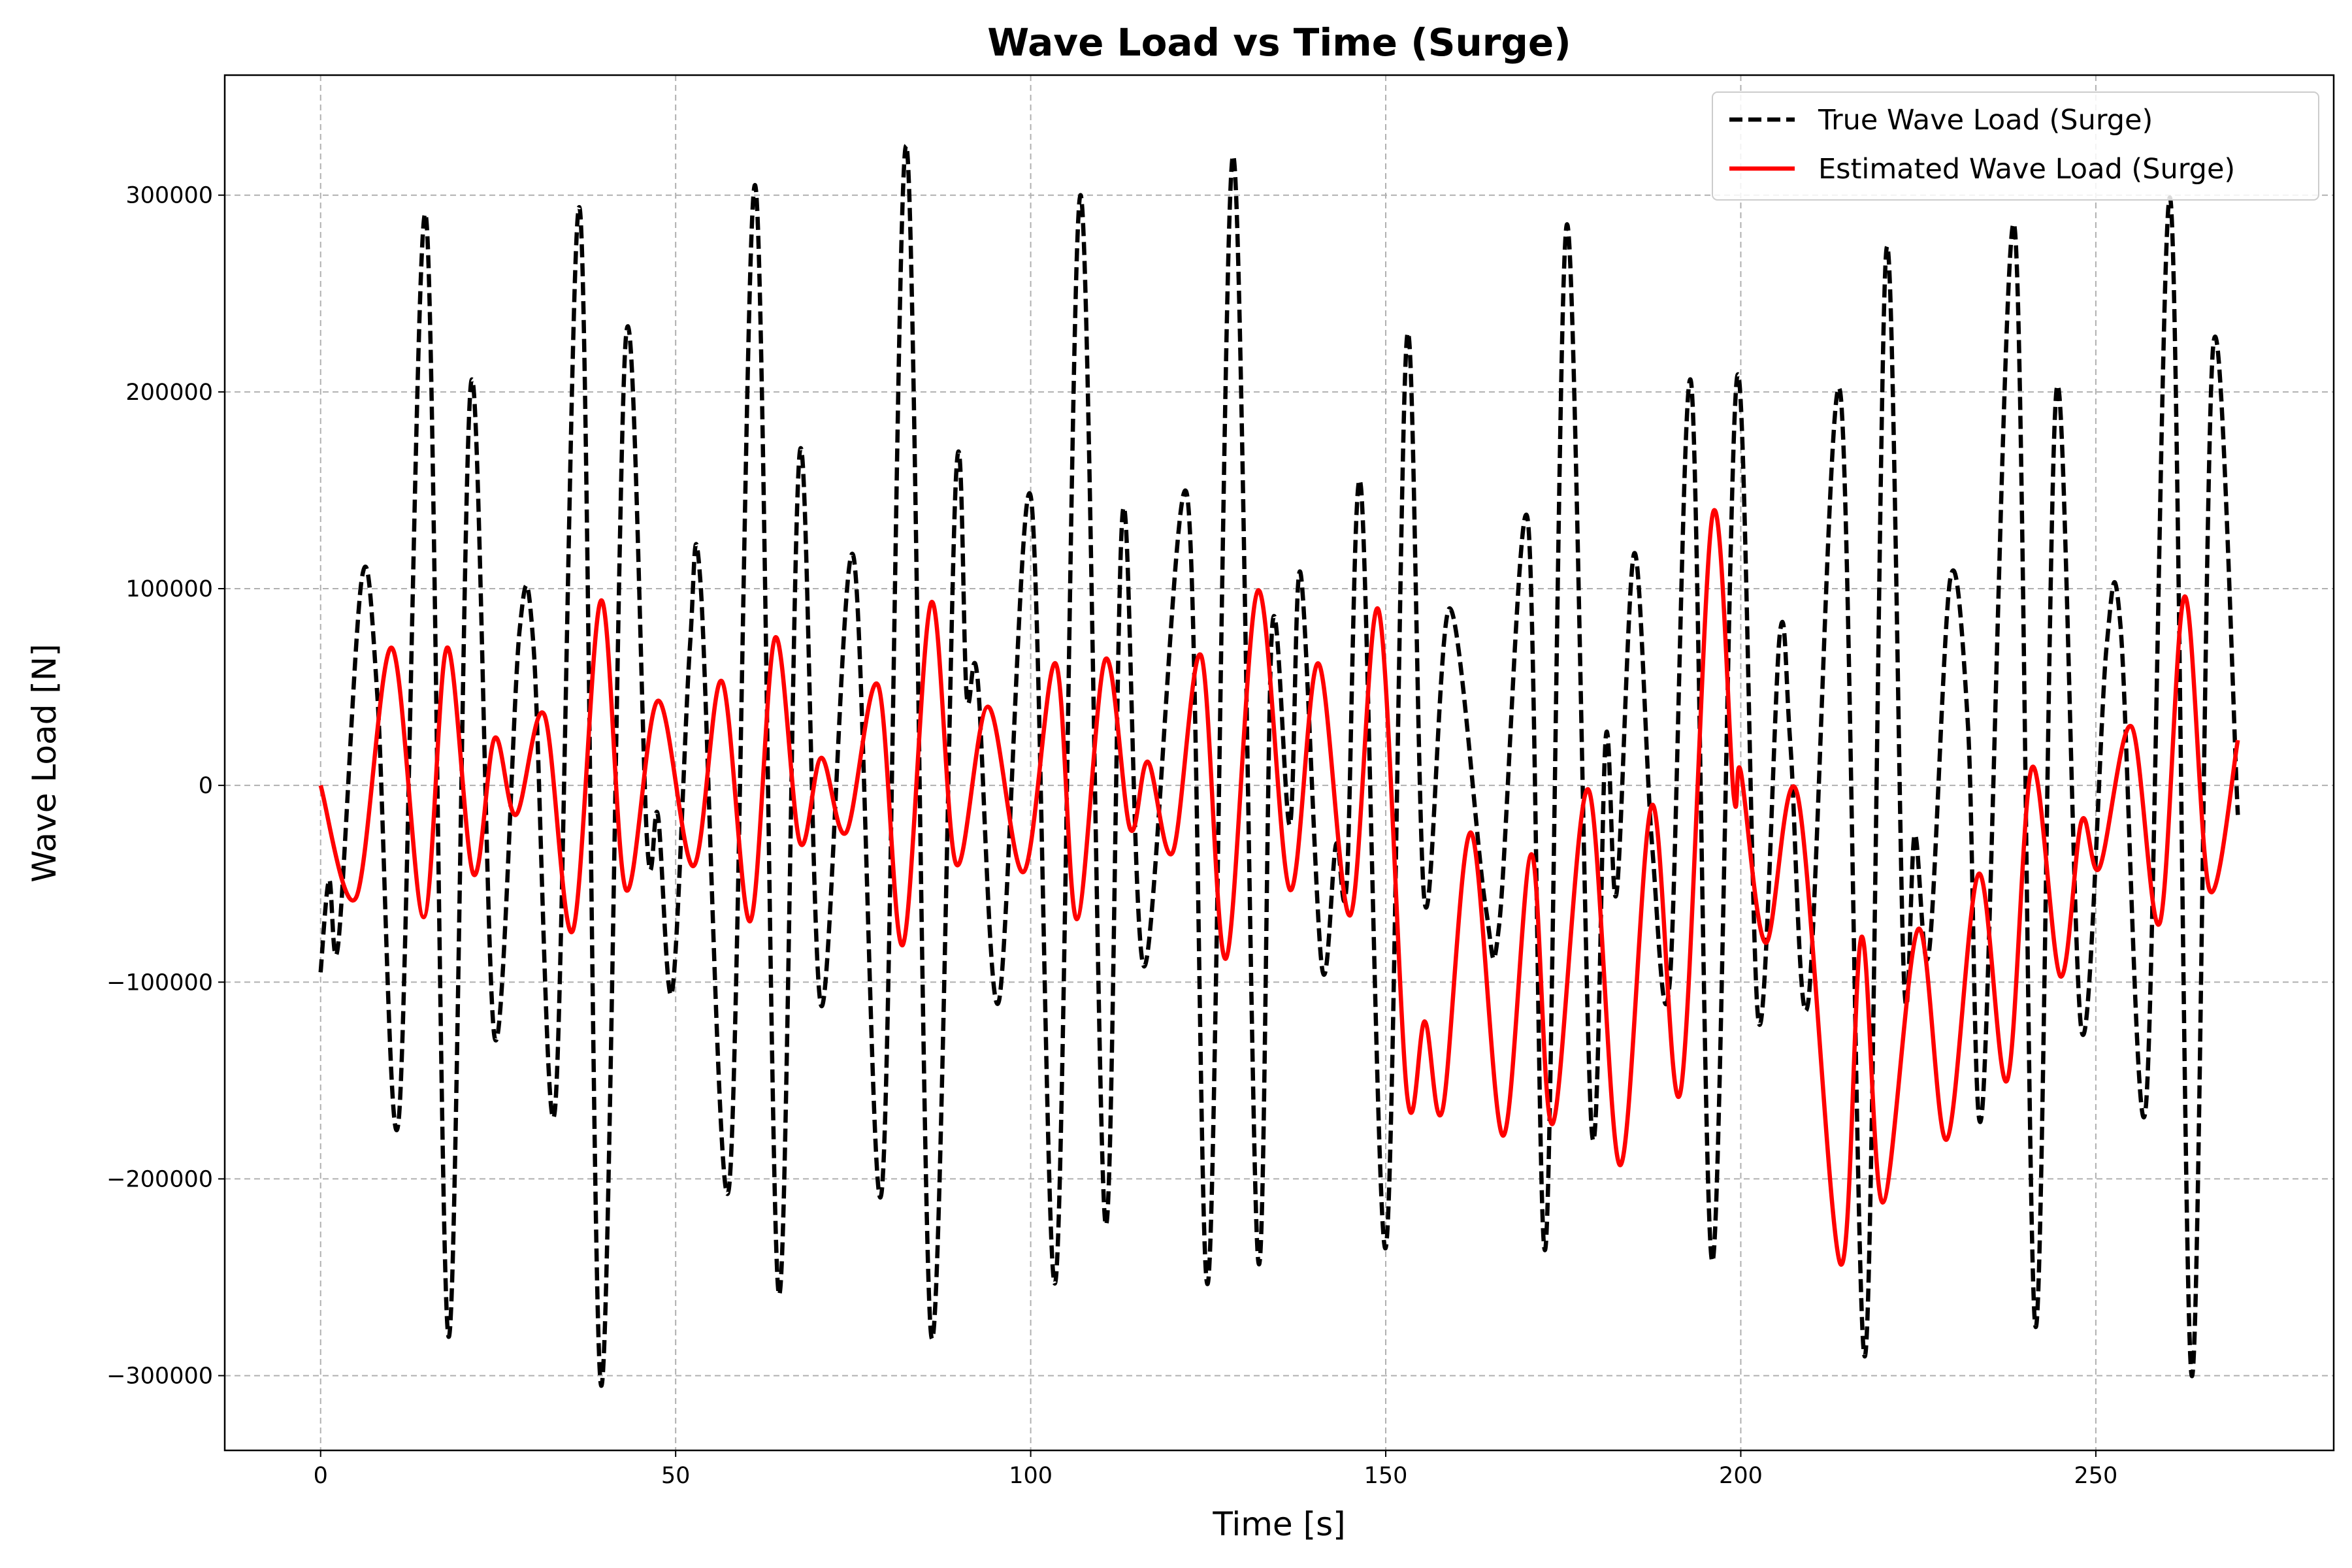 The image size is (2352, 1568). What do you see at coordinates (159, 1179) in the screenshot?
I see `y-tick-label: −200000` at bounding box center [159, 1179].